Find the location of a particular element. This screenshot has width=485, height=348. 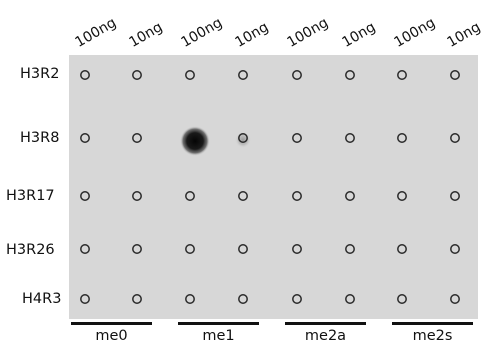

group-bar-me2s is located at coordinates (432, 323).